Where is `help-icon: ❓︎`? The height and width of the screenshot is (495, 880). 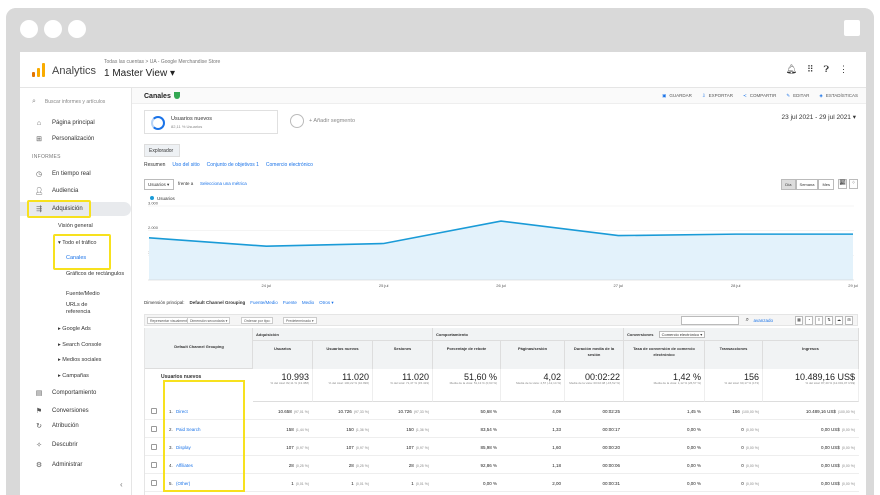
help-icon: ❓︎ is located at coordinates (826, 69).